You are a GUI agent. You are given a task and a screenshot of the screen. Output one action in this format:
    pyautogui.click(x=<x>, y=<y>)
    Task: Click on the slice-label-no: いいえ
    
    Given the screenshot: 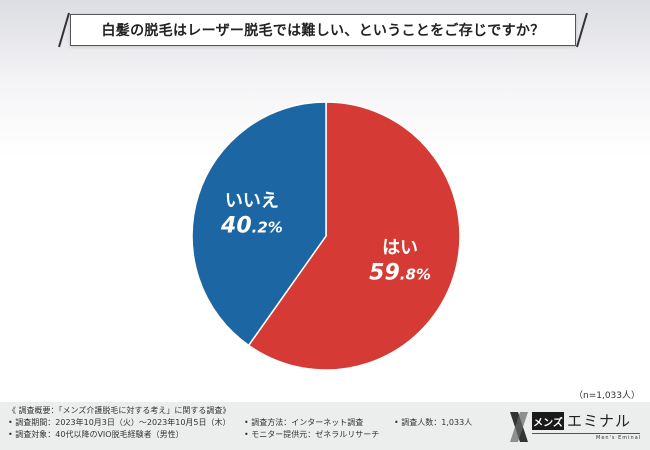 What is the action you would take?
    pyautogui.click(x=252, y=200)
    